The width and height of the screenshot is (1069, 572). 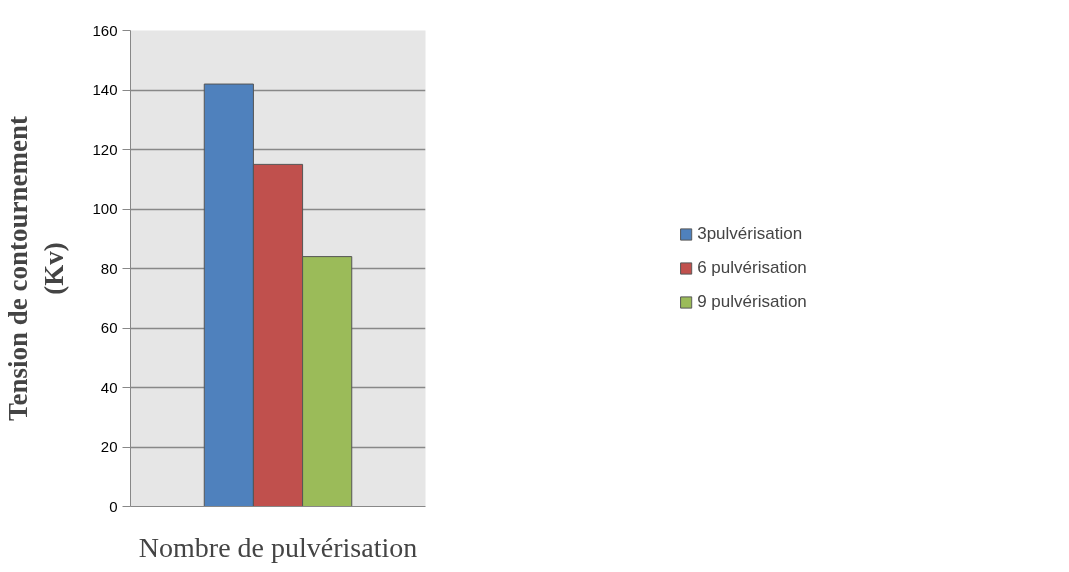 I want to click on y-tick-label: 40, so click(x=109, y=387).